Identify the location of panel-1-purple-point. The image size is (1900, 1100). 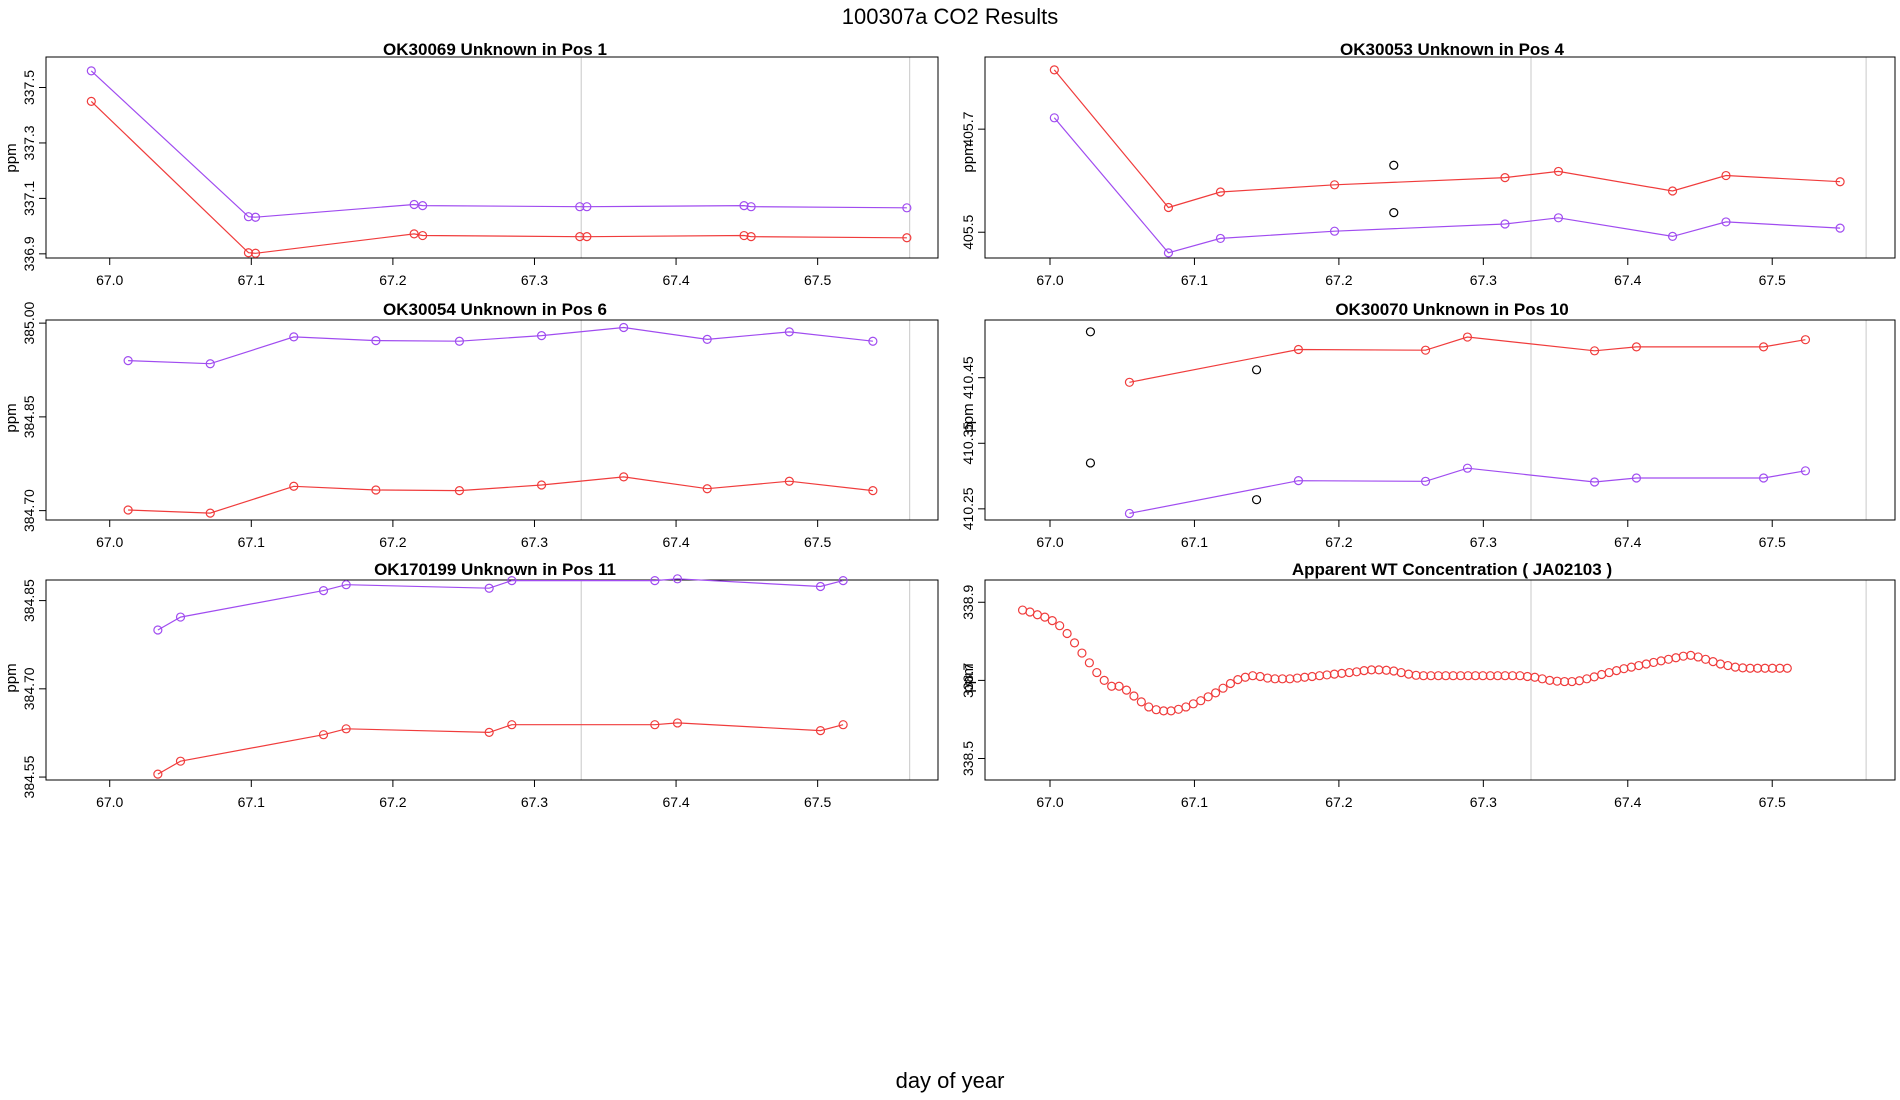
(255, 217).